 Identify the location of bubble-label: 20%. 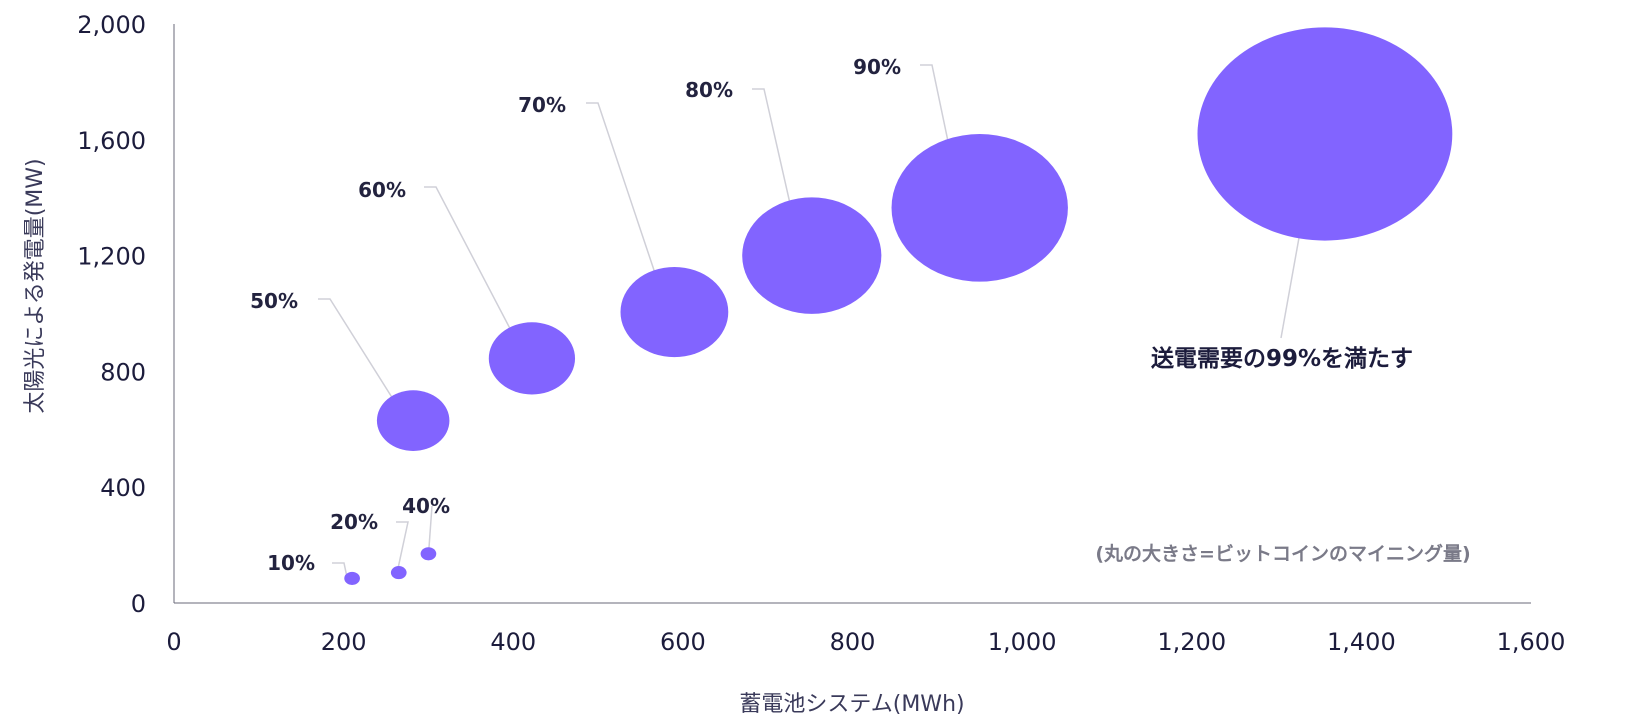
(354, 522).